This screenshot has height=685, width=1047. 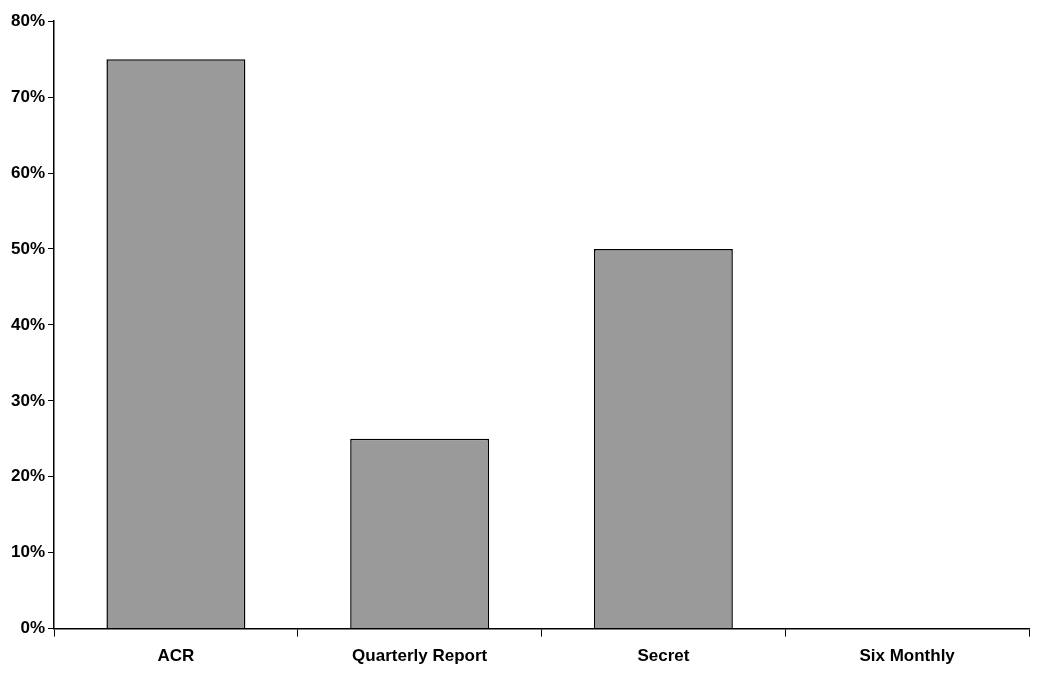 What do you see at coordinates (28, 324) in the screenshot?
I see `y-tick-label: 40%` at bounding box center [28, 324].